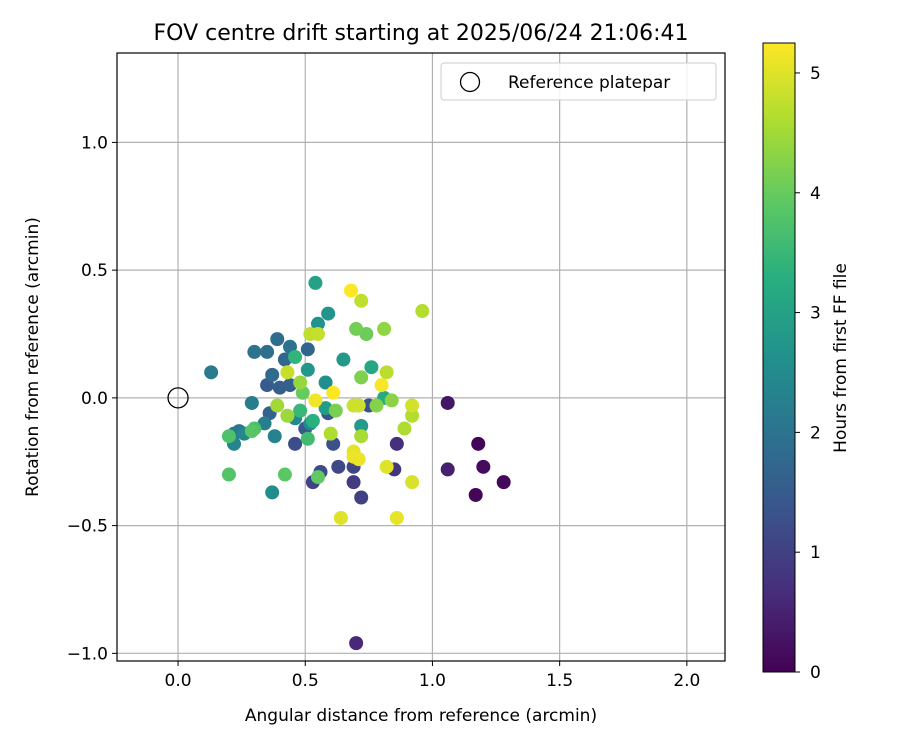 Image resolution: width=900 pixels, height=750 pixels. What do you see at coordinates (815, 314) in the screenshot?
I see `colorbar-tick-label: 3` at bounding box center [815, 314].